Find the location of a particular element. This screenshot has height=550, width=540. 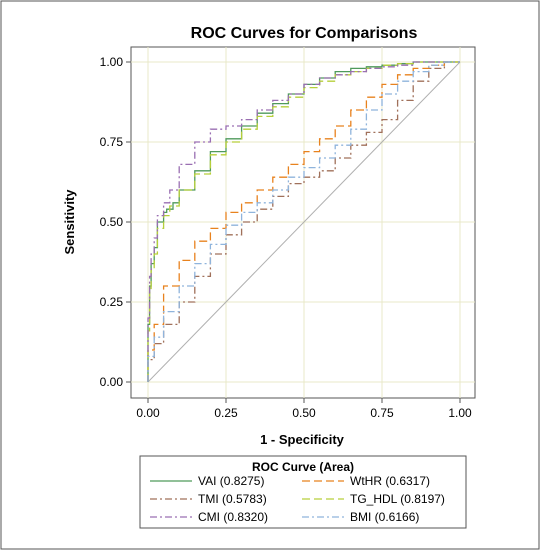

y-axis-ticks: 0.00 0.25 0.50 0.75 1.00 is located at coordinates (115, 222).